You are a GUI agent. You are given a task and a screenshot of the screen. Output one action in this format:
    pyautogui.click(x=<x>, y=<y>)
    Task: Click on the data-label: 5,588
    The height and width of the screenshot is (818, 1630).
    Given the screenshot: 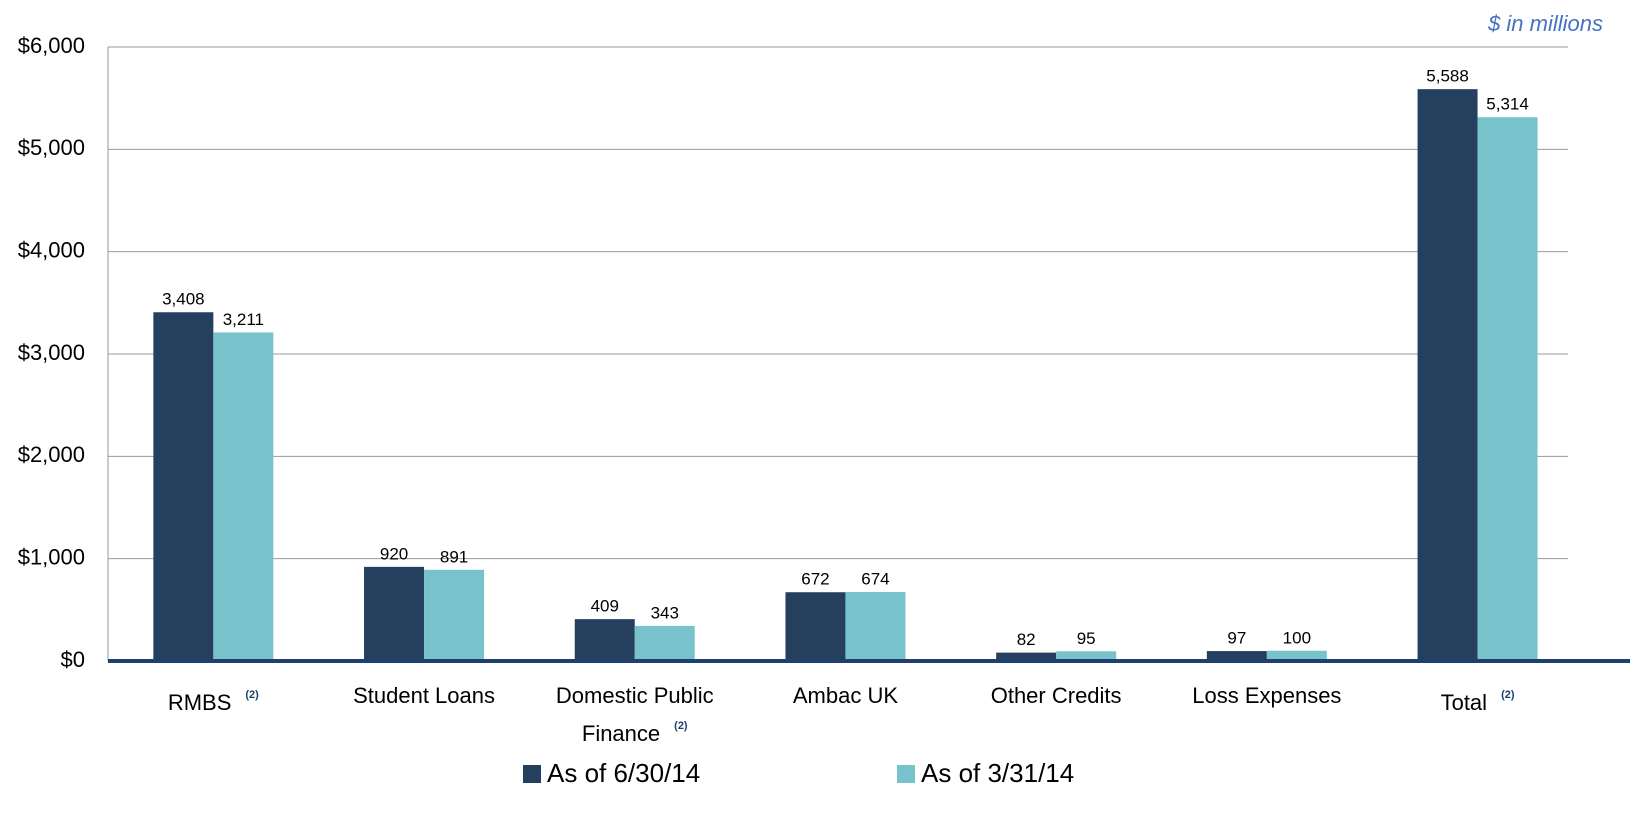 What is the action you would take?
    pyautogui.click(x=1447, y=76)
    